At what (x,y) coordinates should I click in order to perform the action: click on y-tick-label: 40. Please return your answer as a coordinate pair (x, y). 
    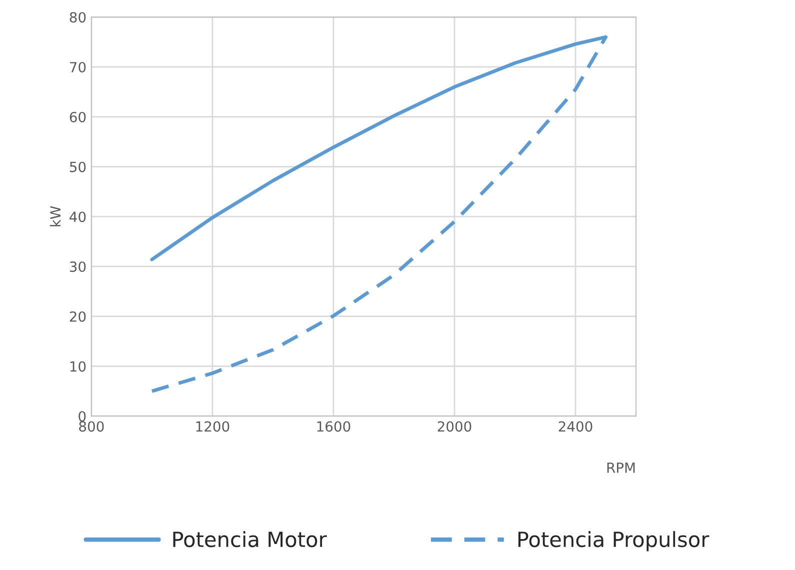
    Looking at the image, I should click on (78, 217).